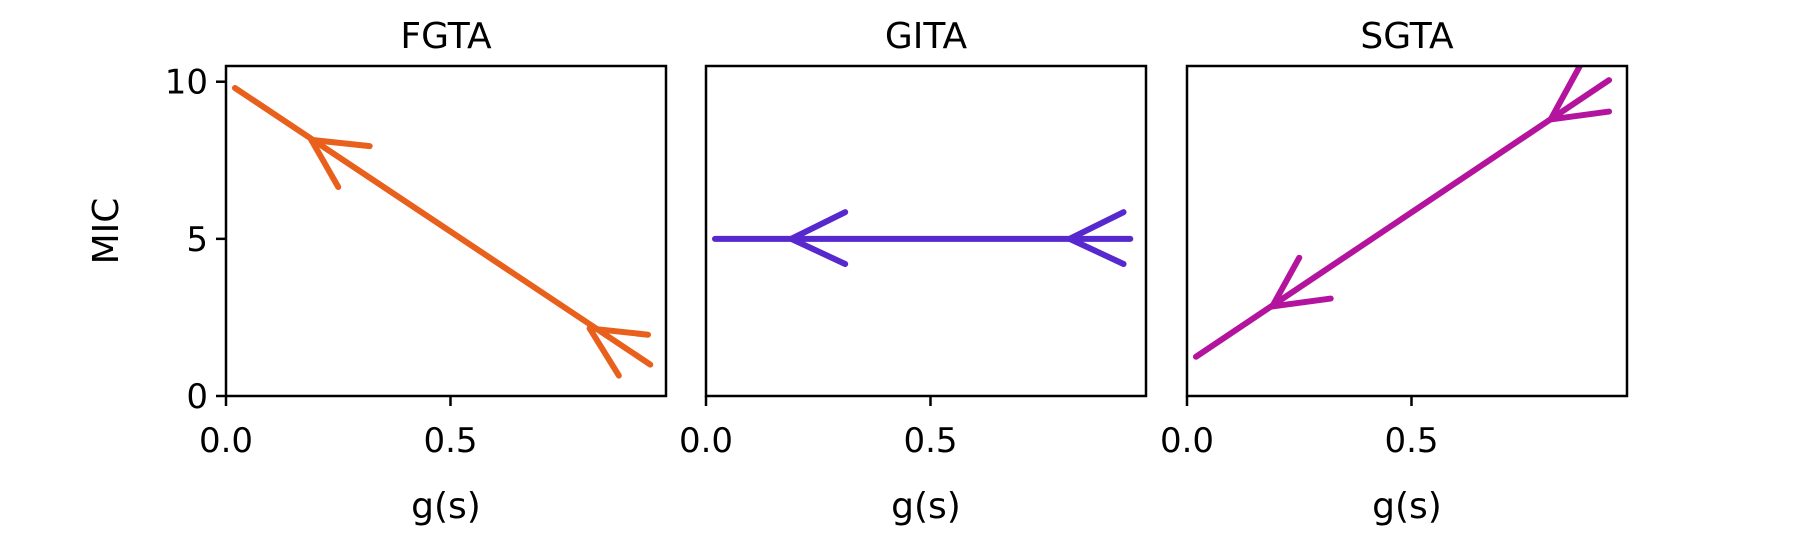 Image resolution: width=1800 pixels, height=540 pixels. I want to click on panel-title: SGTA, so click(1407, 36).